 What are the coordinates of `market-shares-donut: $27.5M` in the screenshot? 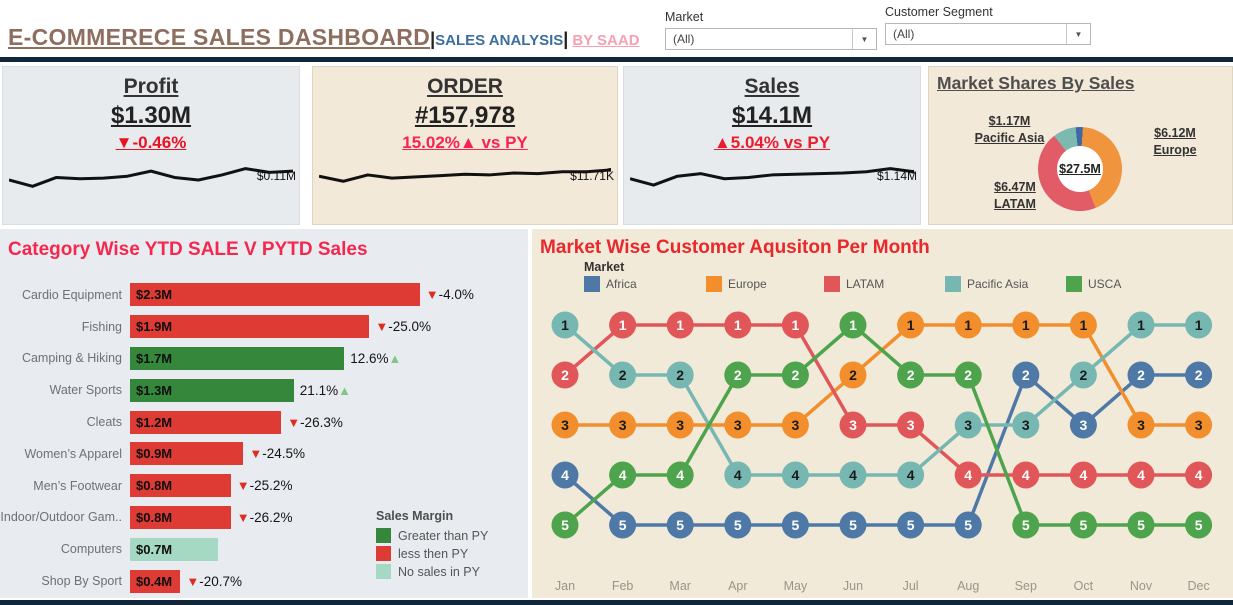 It's located at (1080, 169).